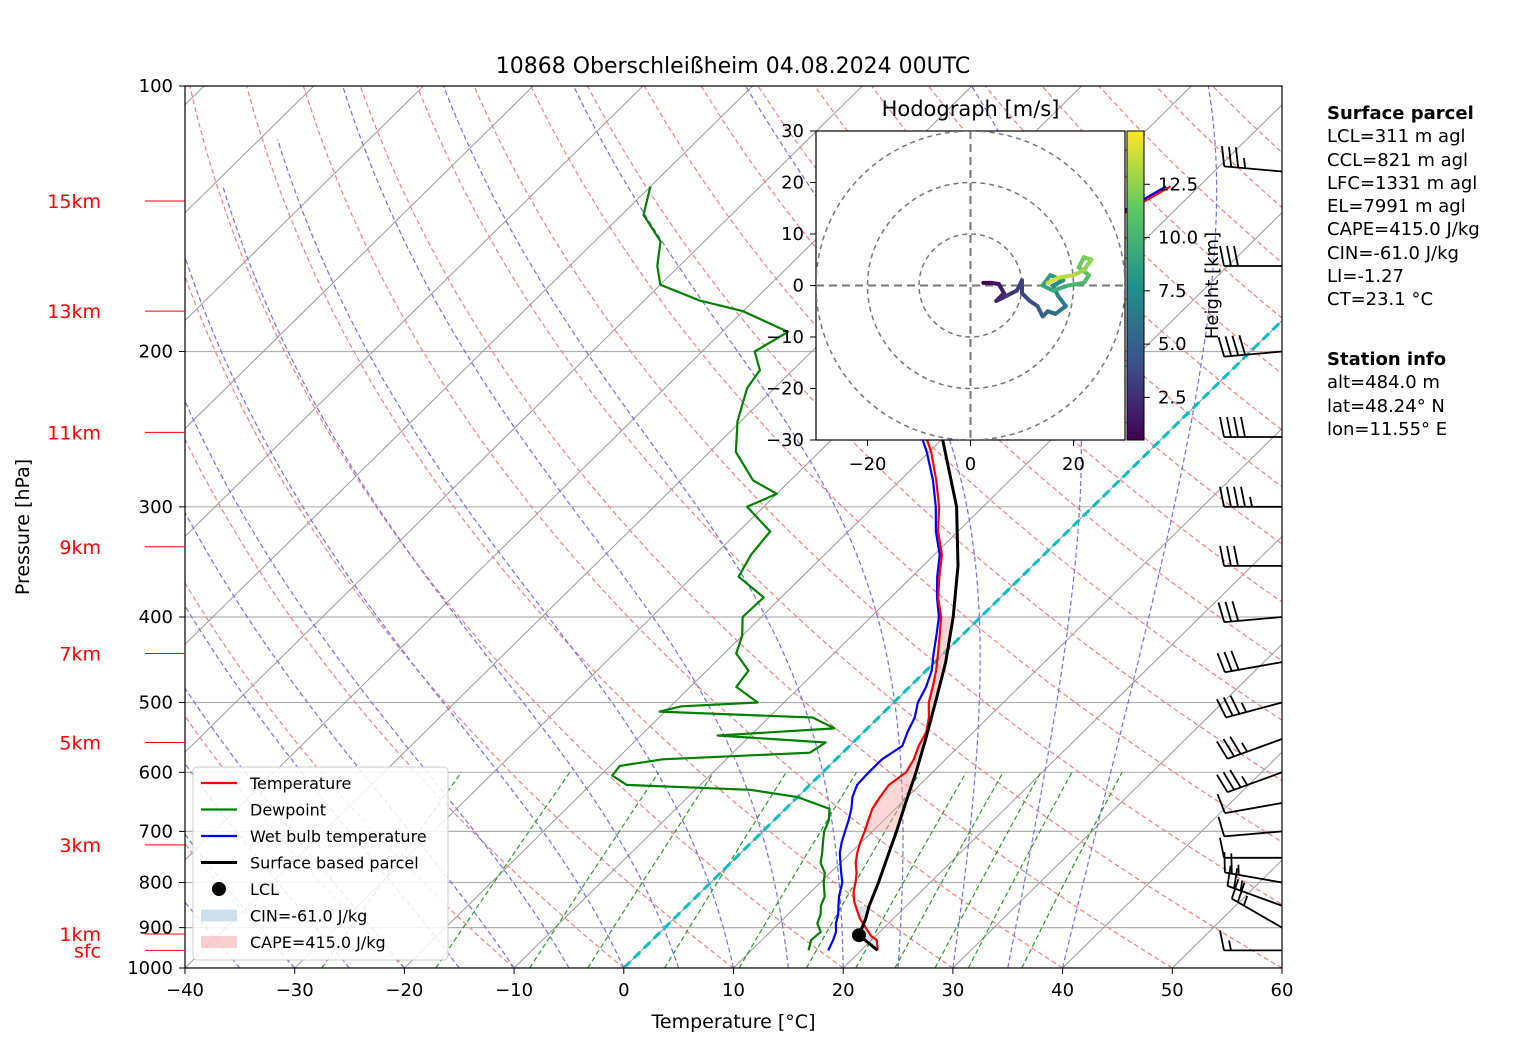 The image size is (1517, 1054). I want to click on legend-box, so click(320, 863).